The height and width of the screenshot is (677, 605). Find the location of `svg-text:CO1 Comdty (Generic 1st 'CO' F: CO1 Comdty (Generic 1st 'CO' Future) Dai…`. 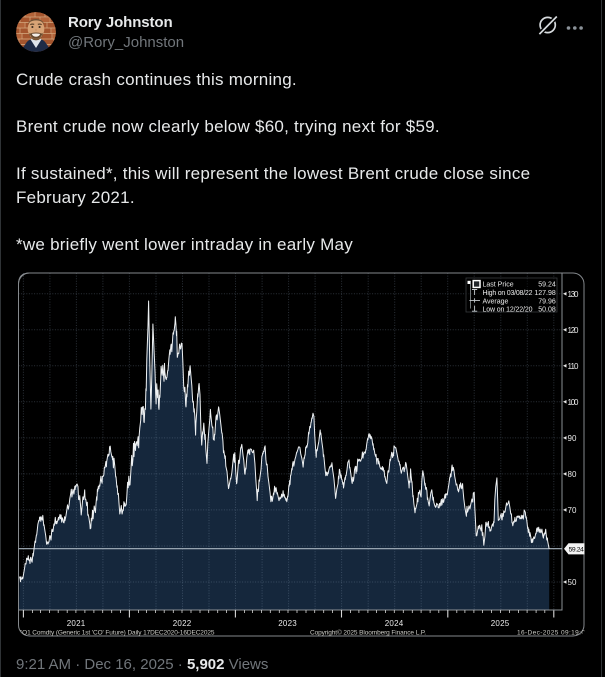

svg-text:CO1 Comdty (Generic 1st 'CO' F: CO1 Comdty (Generic 1st 'CO' Future) Dai… is located at coordinates (116, 633).